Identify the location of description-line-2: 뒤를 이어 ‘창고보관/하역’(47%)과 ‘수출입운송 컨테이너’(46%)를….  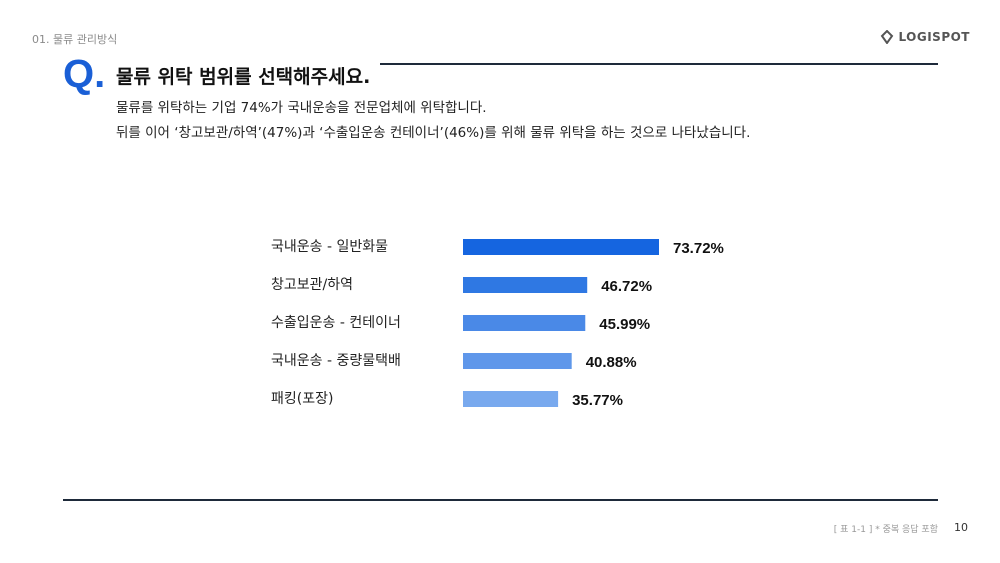
(433, 133).